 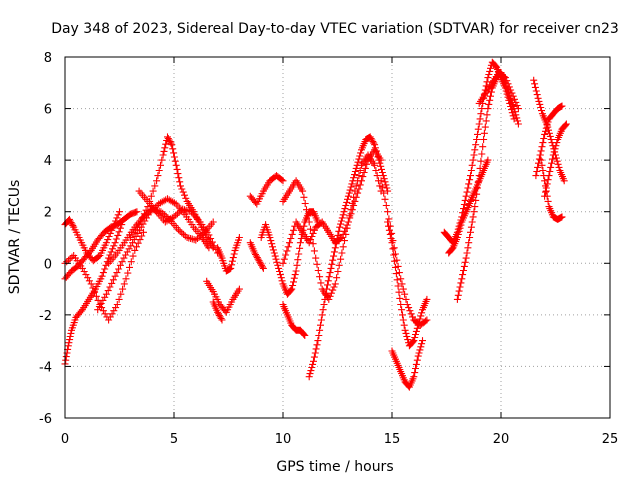 I want to click on y-tick-label: 6, so click(x=48, y=110).